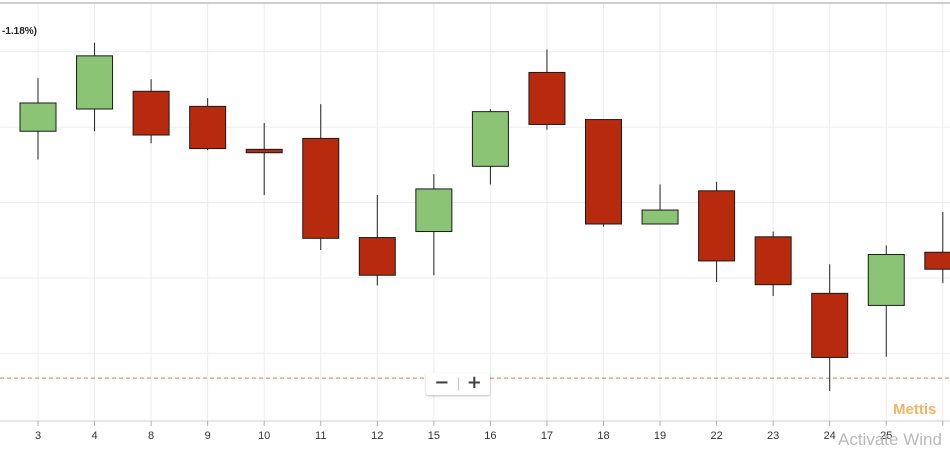 The height and width of the screenshot is (450, 950). Describe the element at coordinates (490, 436) in the screenshot. I see `x-tick-label: 16` at that location.